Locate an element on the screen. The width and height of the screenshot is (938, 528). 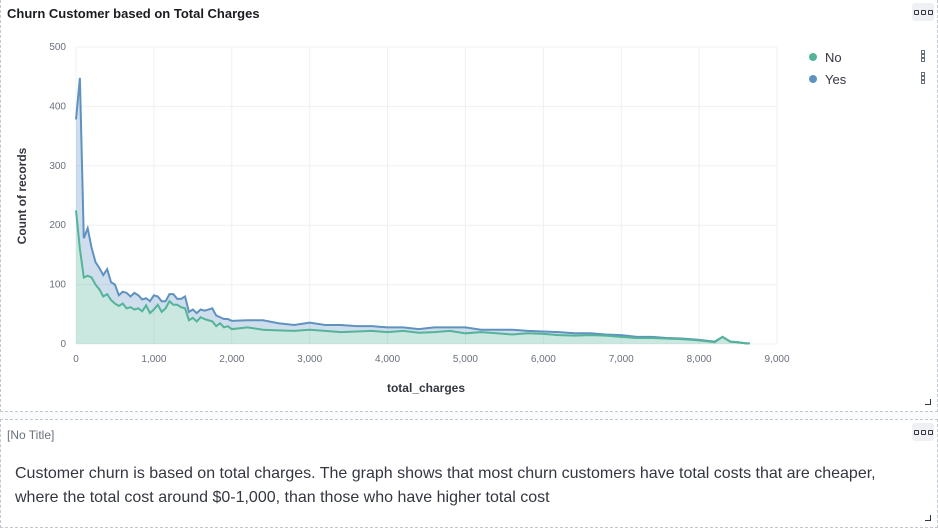
y-tick-label: 0 is located at coordinates (63, 344).